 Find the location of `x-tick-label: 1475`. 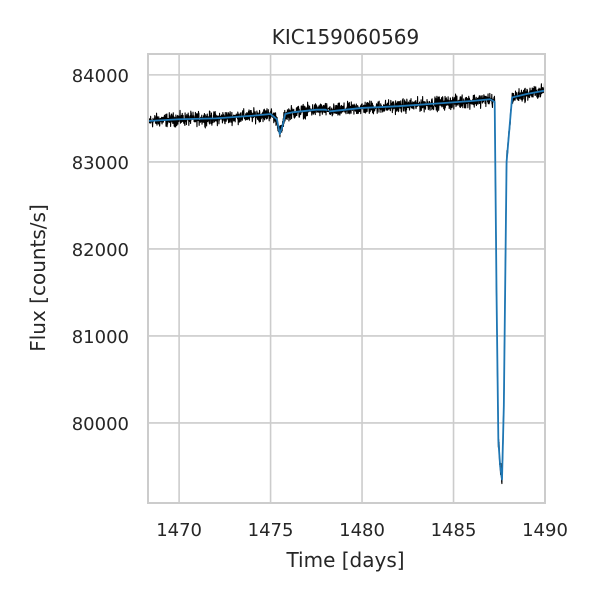

x-tick-label: 1475 is located at coordinates (271, 530).